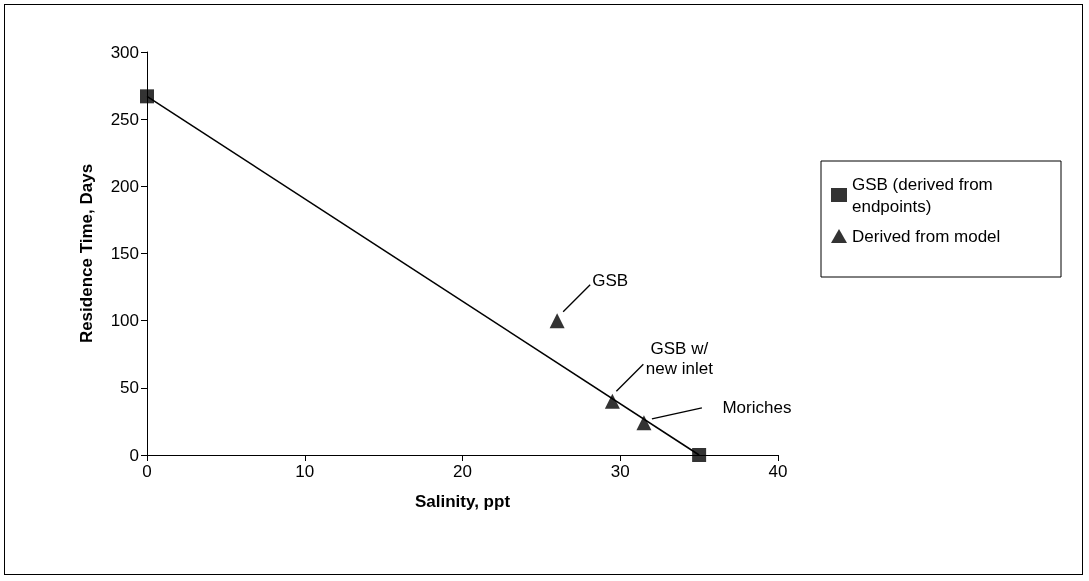  Describe the element at coordinates (620, 471) in the screenshot. I see `x-tick-label: 30` at that location.